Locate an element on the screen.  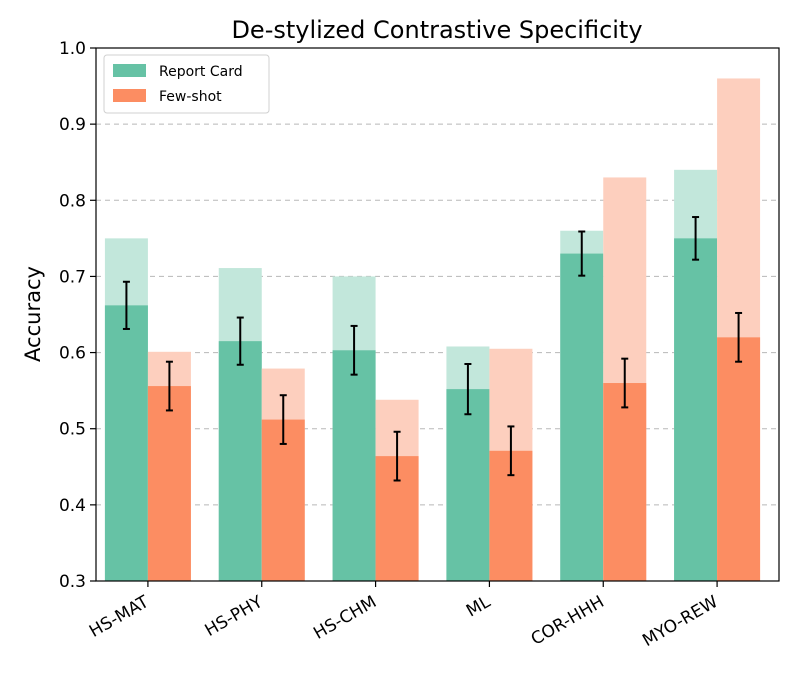
y-tick-label: 1.0 is located at coordinates (72, 49).